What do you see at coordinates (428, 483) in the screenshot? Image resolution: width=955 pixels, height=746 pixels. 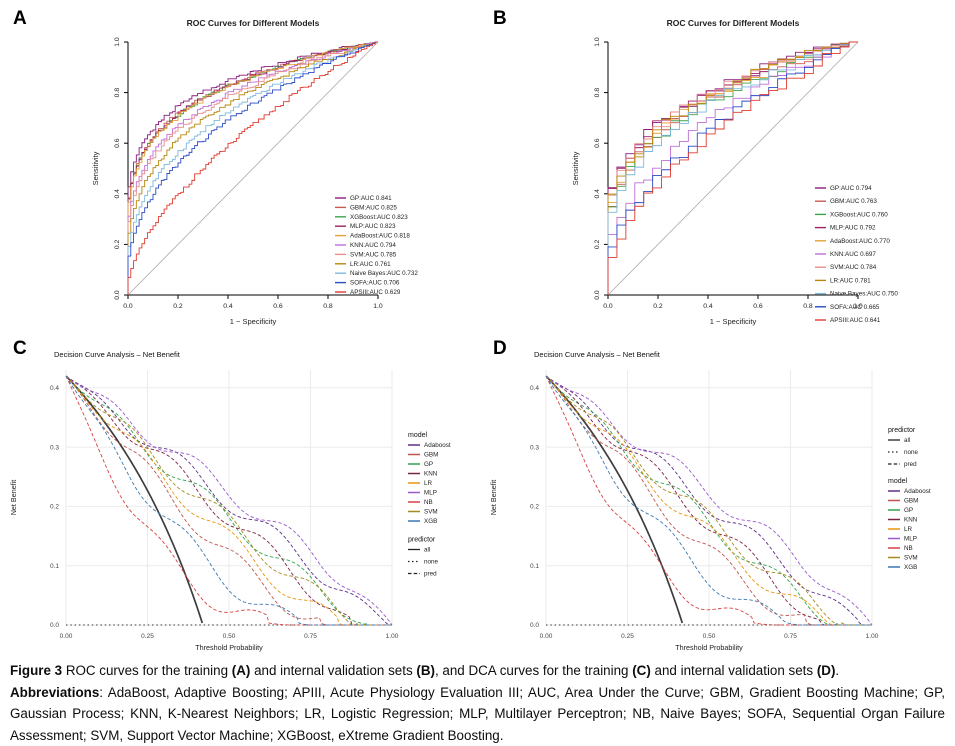 I see `legend-item-label: LR` at bounding box center [428, 483].